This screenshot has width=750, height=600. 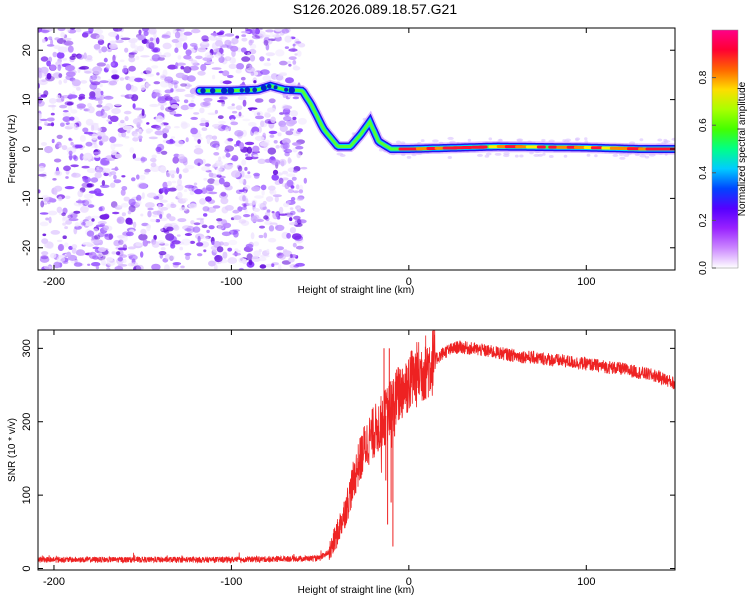 What do you see at coordinates (703, 220) in the screenshot?
I see `colorbar-tick-label: 0.2` at bounding box center [703, 220].